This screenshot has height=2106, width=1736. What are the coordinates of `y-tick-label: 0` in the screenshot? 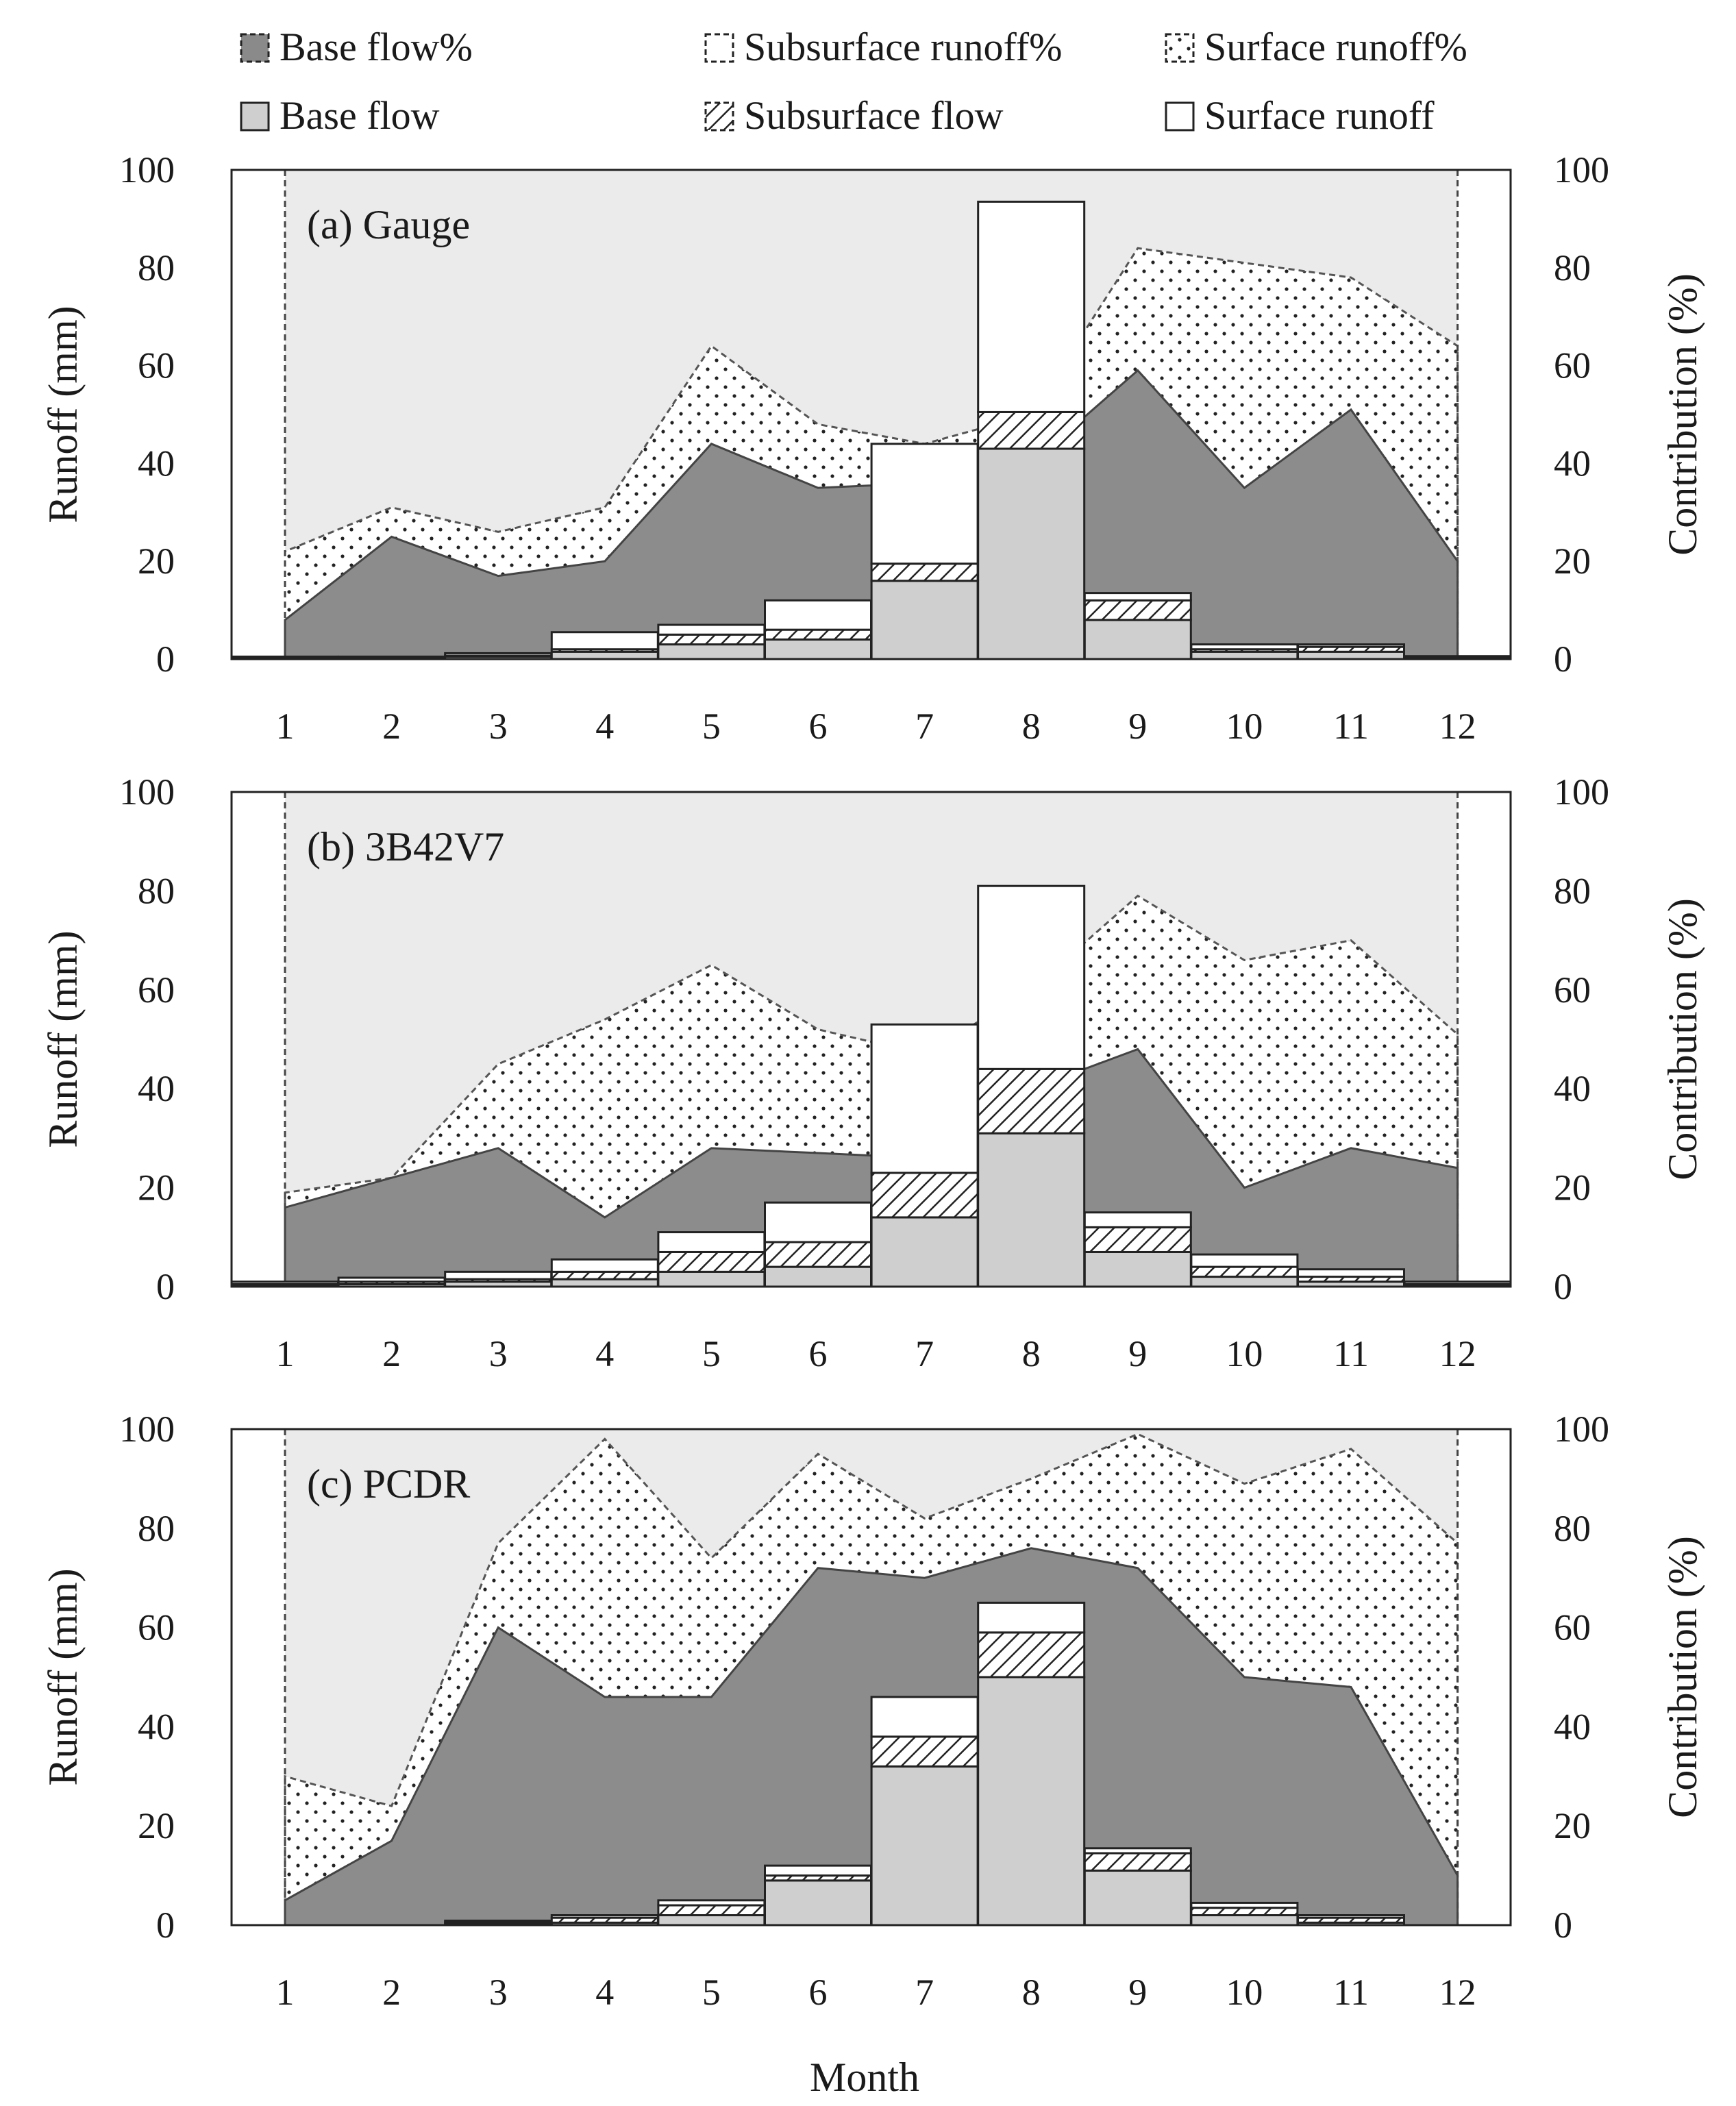 It's located at (166, 660).